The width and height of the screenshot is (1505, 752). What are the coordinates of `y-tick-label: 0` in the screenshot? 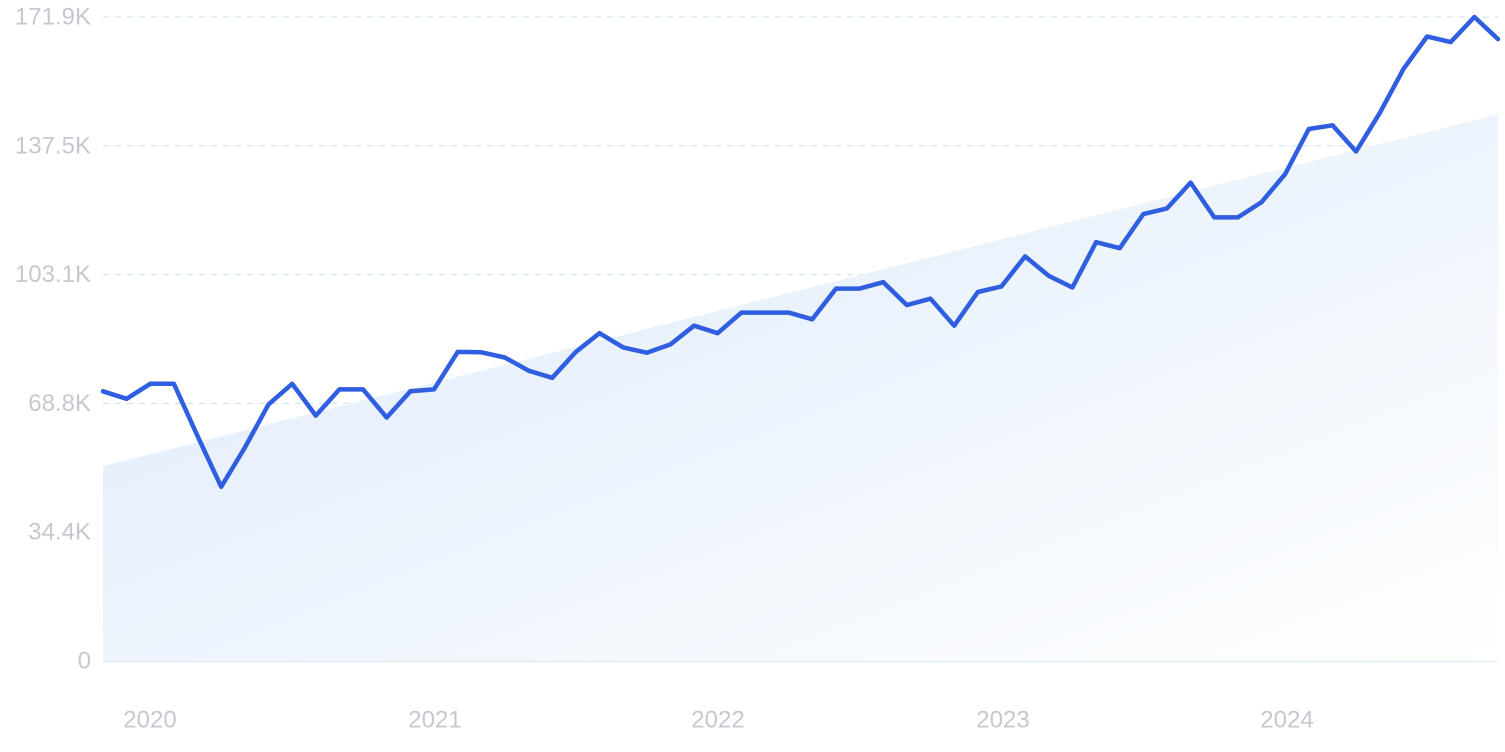 It's located at (84, 661).